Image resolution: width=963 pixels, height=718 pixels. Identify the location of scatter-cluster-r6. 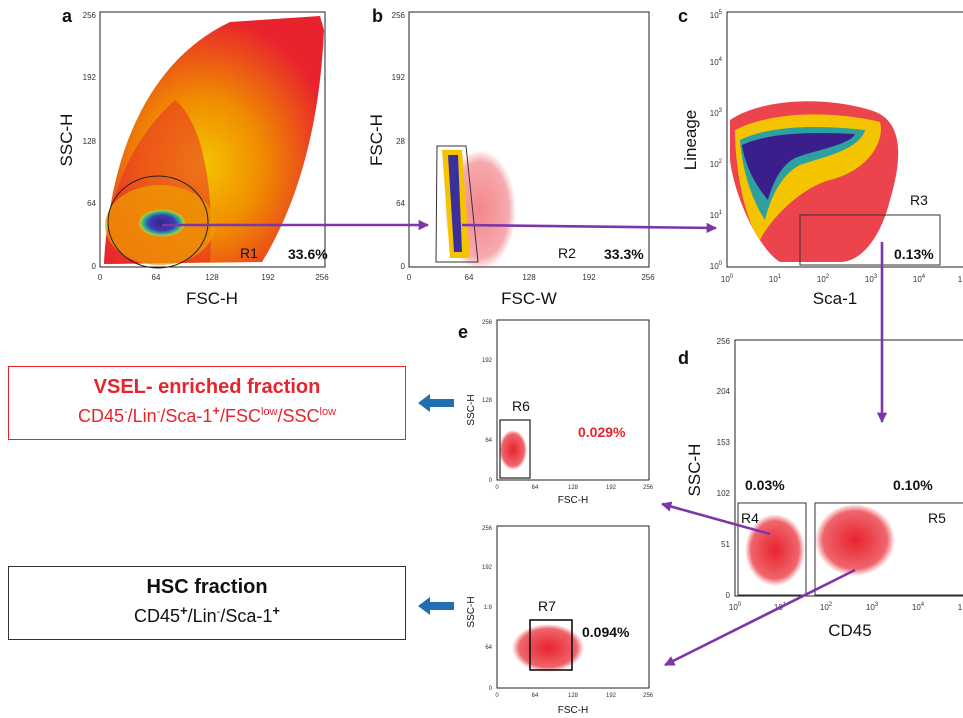
(513, 450).